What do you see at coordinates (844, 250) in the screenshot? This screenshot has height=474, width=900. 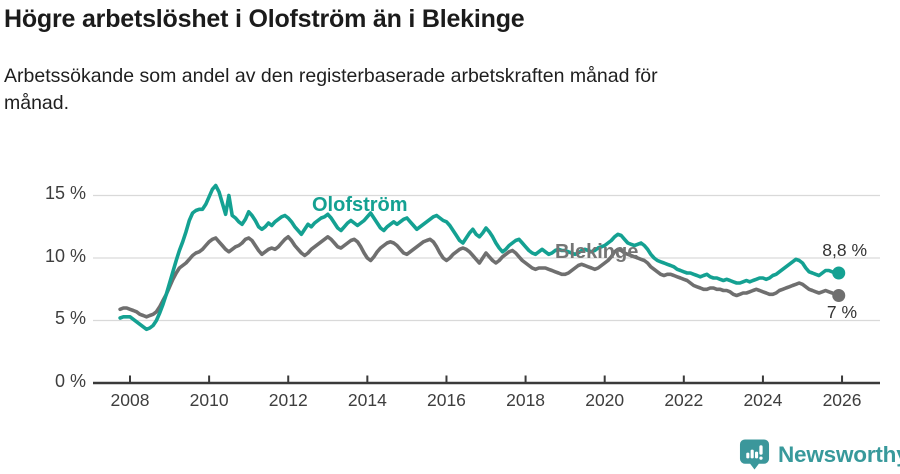 I see `end-value-label-olofstrom: 8,8 %` at bounding box center [844, 250].